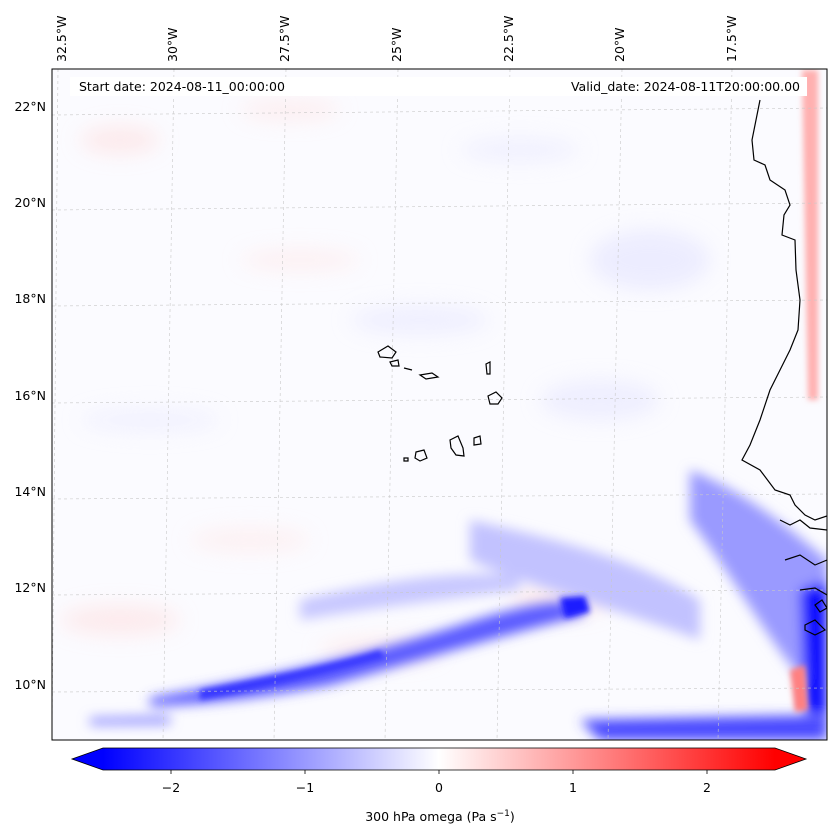 The width and height of the screenshot is (837, 839). What do you see at coordinates (619, 44) in the screenshot?
I see `lon-label-20w: 20°W` at bounding box center [619, 44].